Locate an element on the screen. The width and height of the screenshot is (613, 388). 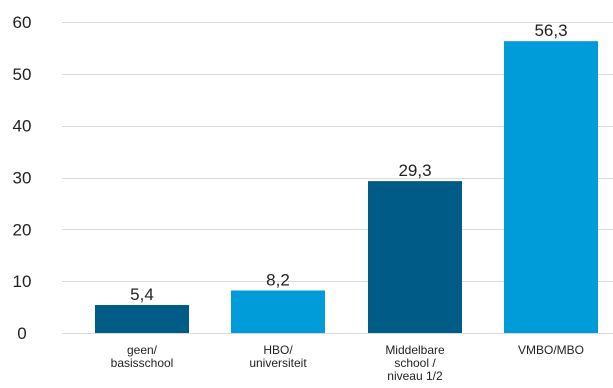
x-tick-label: VMBO/MBO is located at coordinates (551, 350).